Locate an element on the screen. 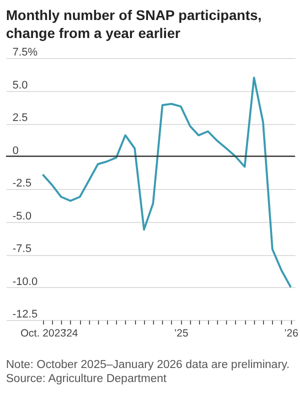 This screenshot has height=400, width=300. text: Note: October 2025–January 2026 data are preliminary. is located at coordinates (148, 365).